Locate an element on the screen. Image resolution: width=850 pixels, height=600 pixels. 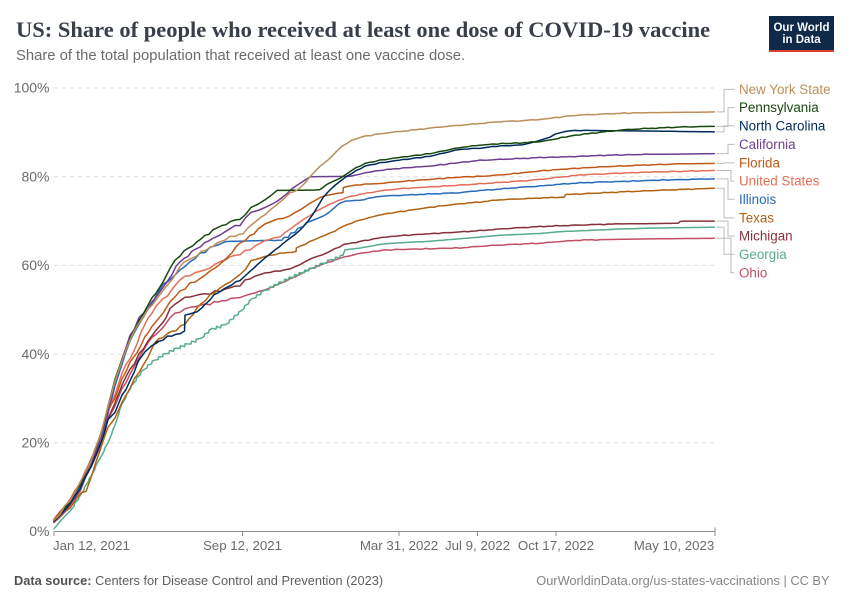
svg-text: Georgia is located at coordinates (763, 254).